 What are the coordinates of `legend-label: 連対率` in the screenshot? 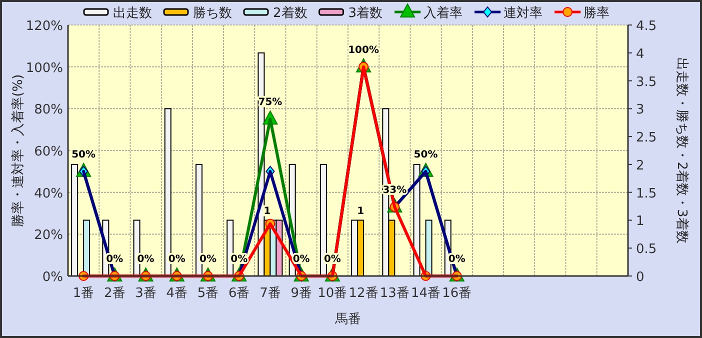 It's located at (523, 13).